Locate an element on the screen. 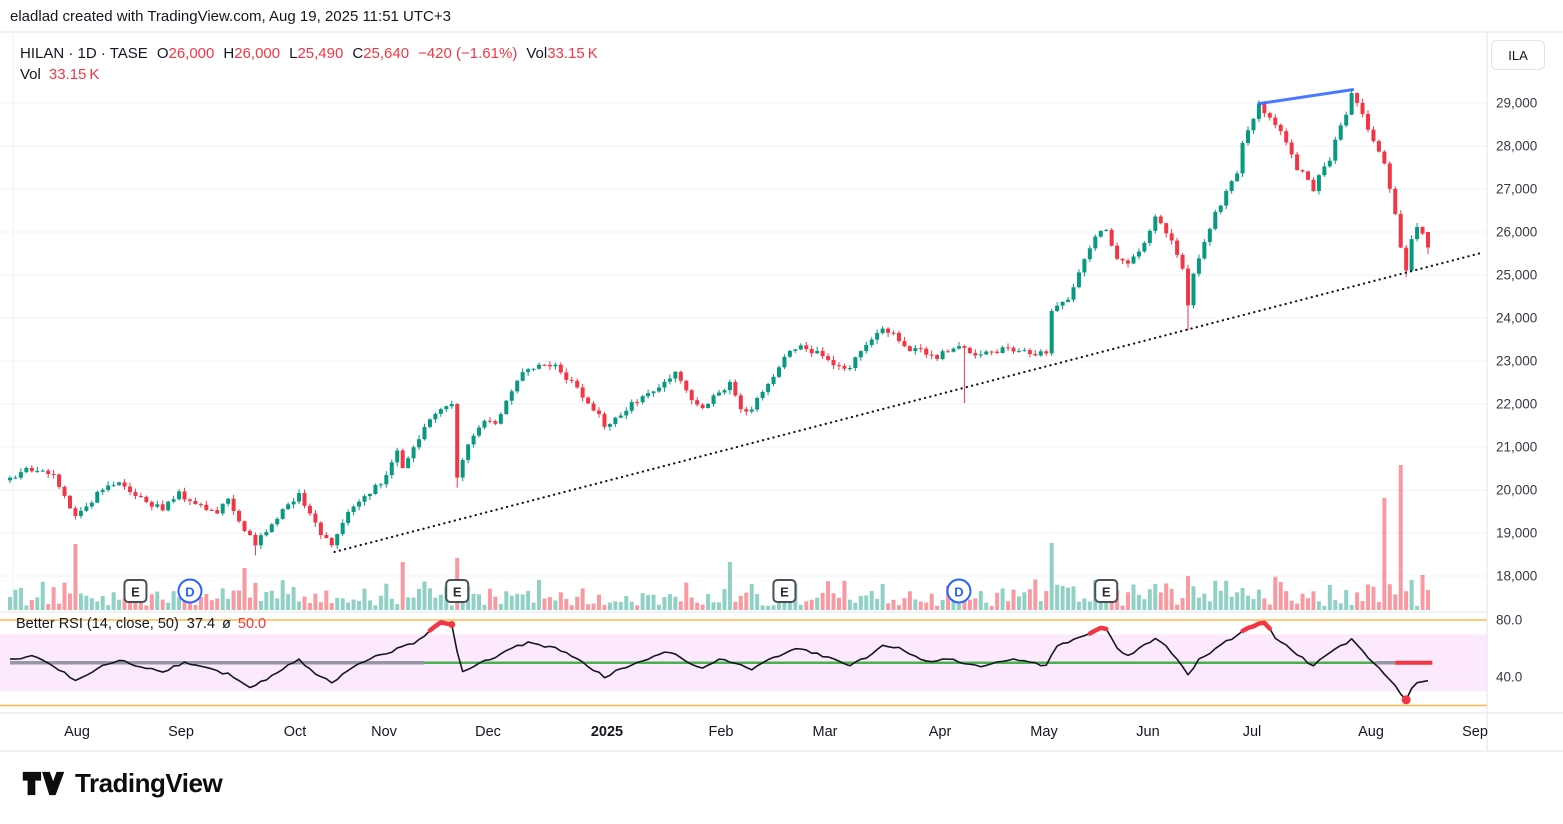  vol-row-value: 33.15 K is located at coordinates (74, 74).